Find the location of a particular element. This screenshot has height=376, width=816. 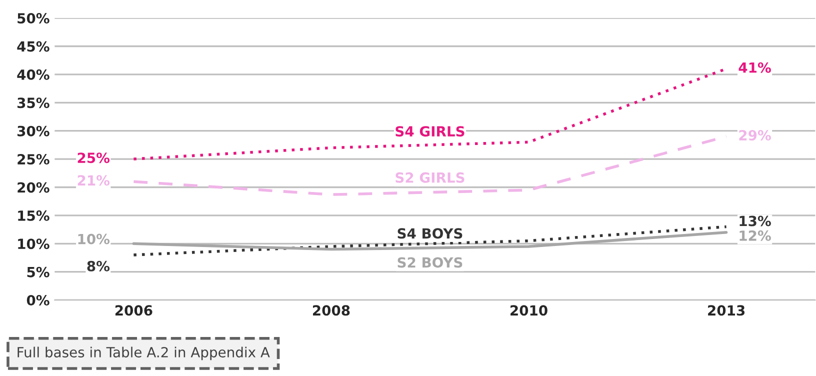

y-tick-label: 30% is located at coordinates (33, 131).